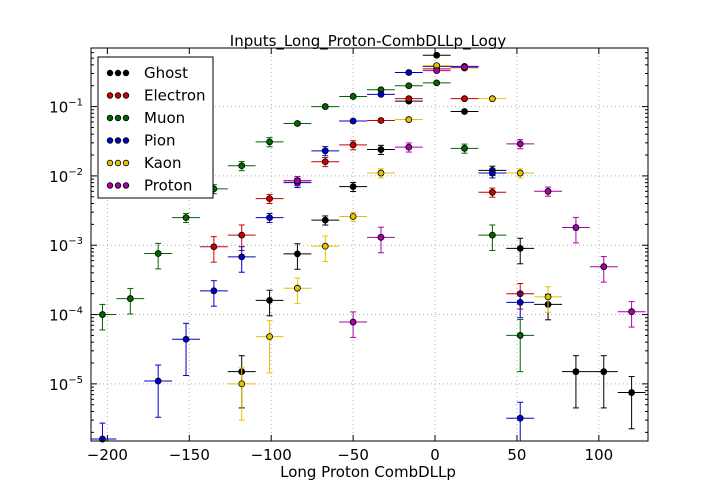 Image resolution: width=720 pixels, height=504 pixels. I want to click on legend-label: Electron, so click(175, 96).